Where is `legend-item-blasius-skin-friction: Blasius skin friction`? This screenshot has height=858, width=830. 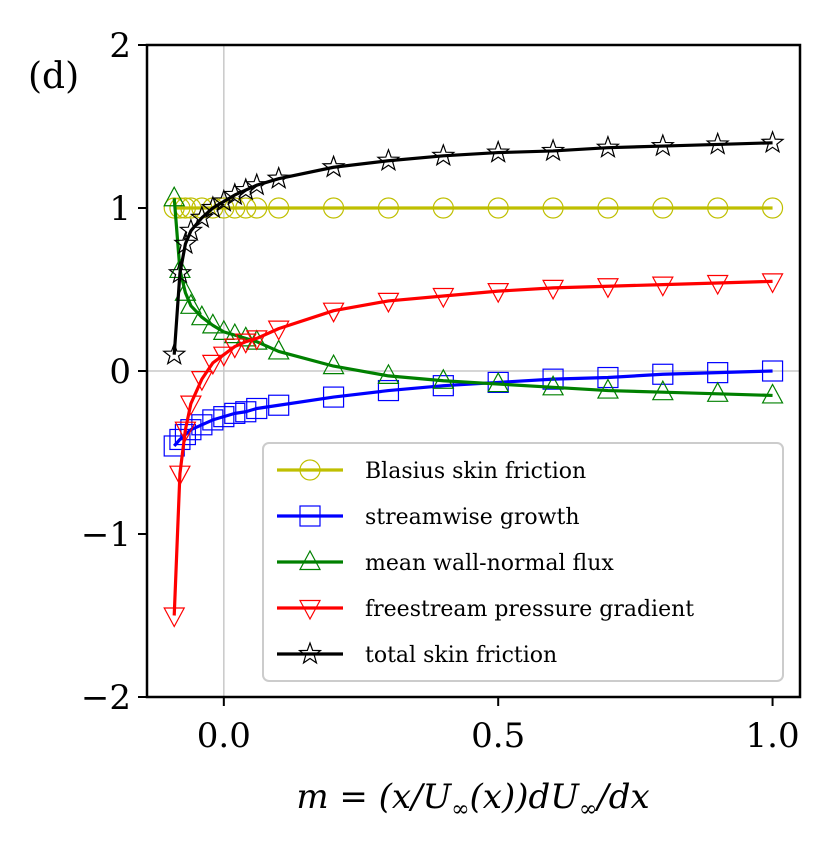
legend-item-blasius-skin-friction: Blasius skin friction is located at coordinates (431, 471).